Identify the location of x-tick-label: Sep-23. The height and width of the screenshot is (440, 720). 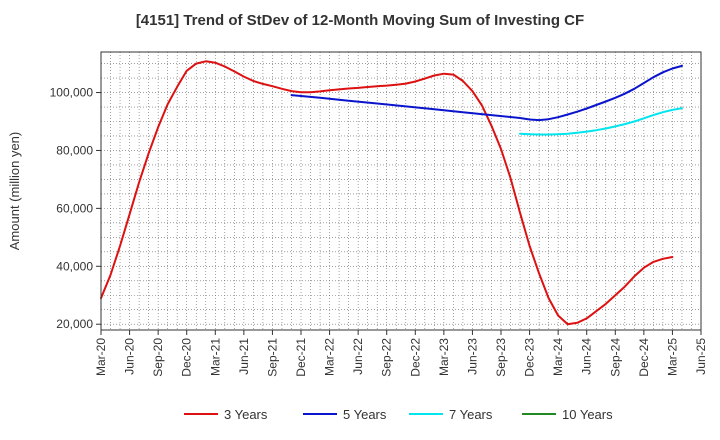
(501, 357).